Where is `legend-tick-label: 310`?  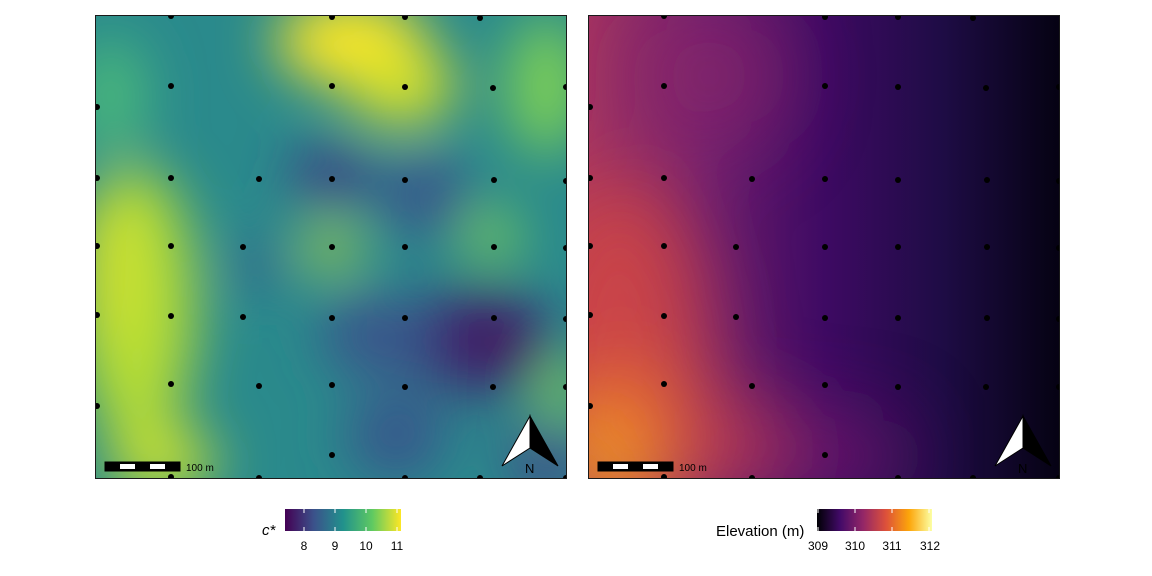
legend-tick-label: 310 is located at coordinates (855, 546).